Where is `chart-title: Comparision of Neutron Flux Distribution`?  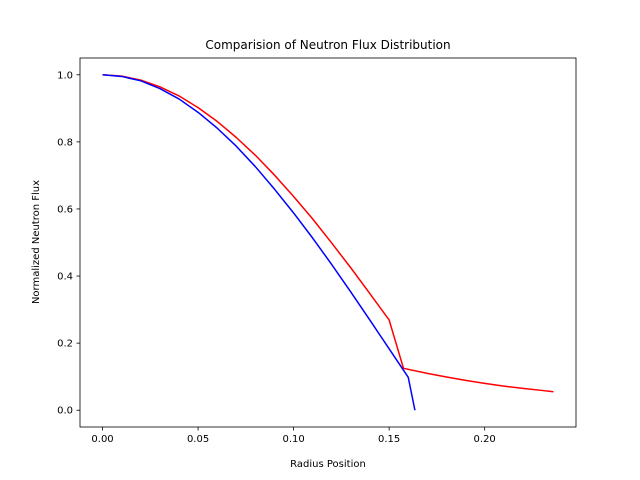
chart-title: Comparision of Neutron Flux Distribution is located at coordinates (327, 45).